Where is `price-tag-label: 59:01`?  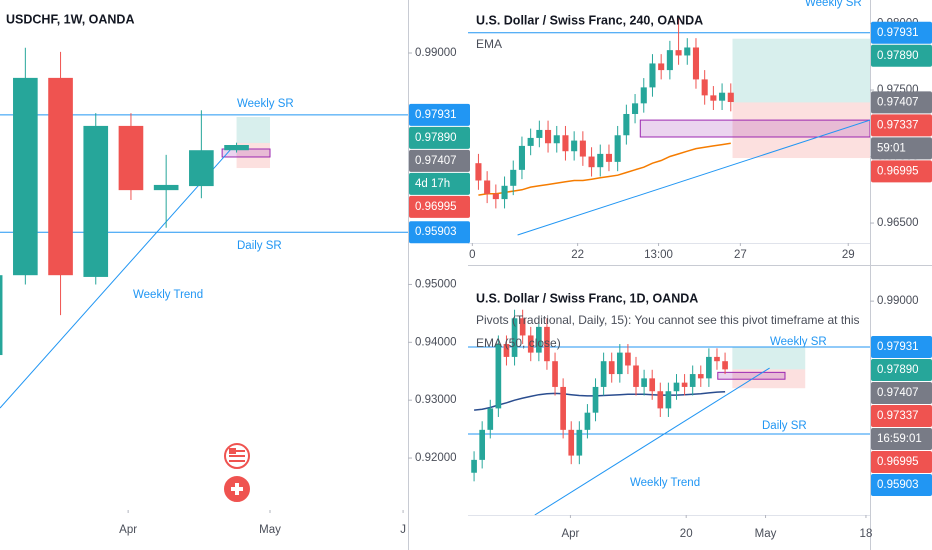 price-tag-label: 59:01 is located at coordinates (891, 148).